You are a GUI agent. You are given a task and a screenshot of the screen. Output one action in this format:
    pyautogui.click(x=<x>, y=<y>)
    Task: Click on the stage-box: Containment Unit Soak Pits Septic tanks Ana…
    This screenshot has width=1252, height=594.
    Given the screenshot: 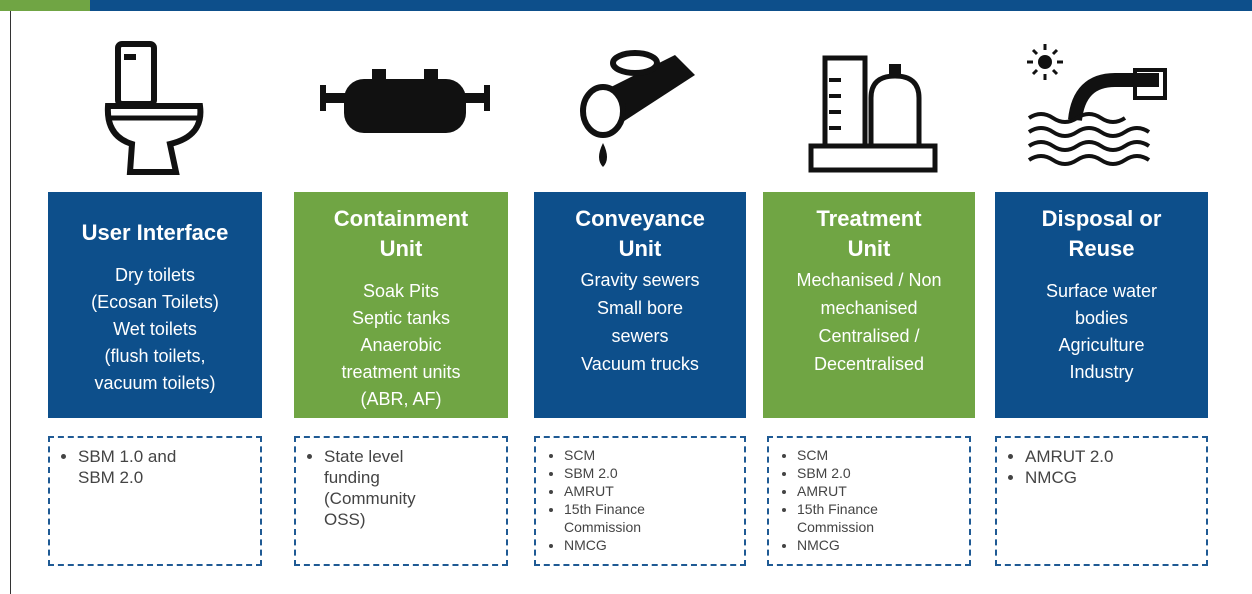 What is the action you would take?
    pyautogui.click(x=401, y=305)
    